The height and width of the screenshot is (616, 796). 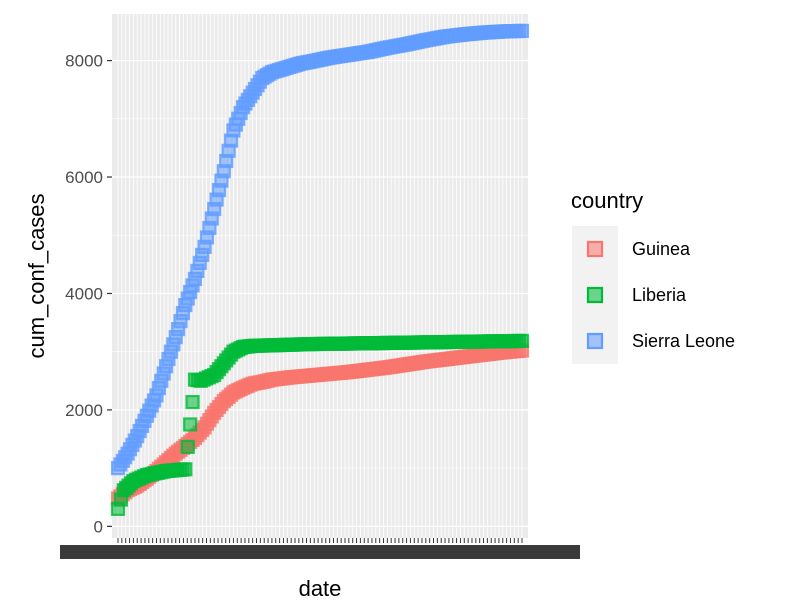 What do you see at coordinates (84, 61) in the screenshot?
I see `y-tick-label: 8000` at bounding box center [84, 61].